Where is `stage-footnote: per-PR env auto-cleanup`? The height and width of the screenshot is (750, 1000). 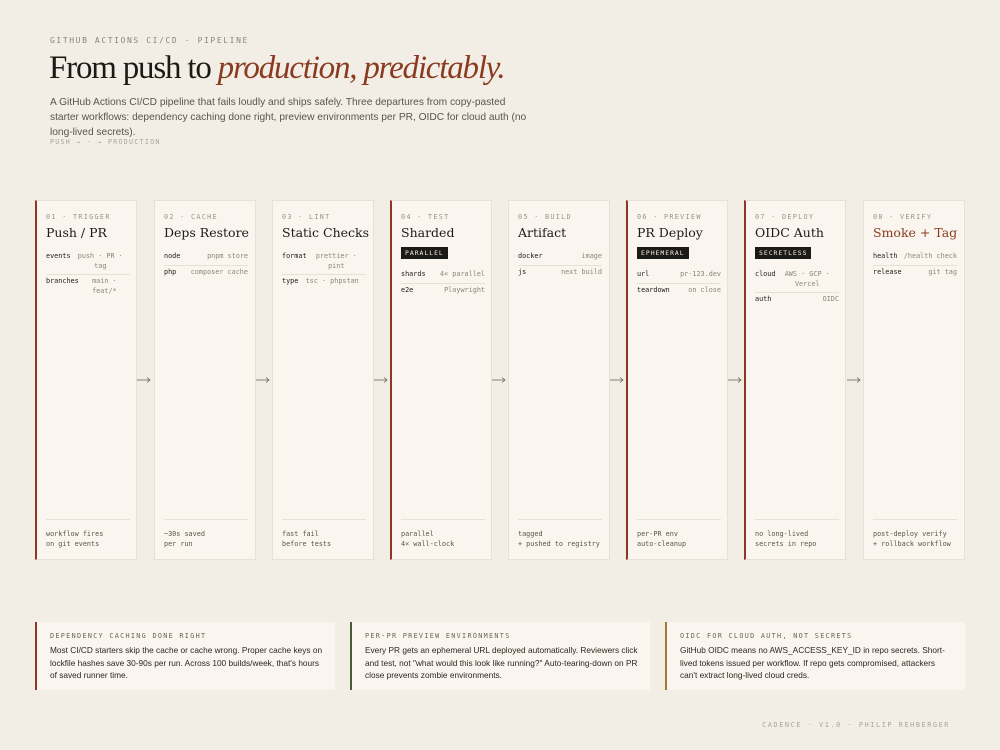 stage-footnote: per-PR env auto-cleanup is located at coordinates (679, 534).